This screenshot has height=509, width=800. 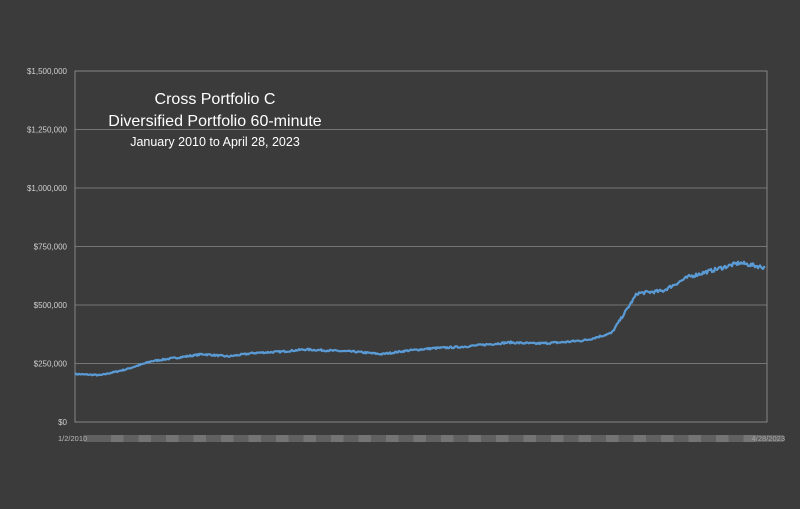 I want to click on chart-title-line-2: Diversified Portfolio 60-minute, so click(x=215, y=121).